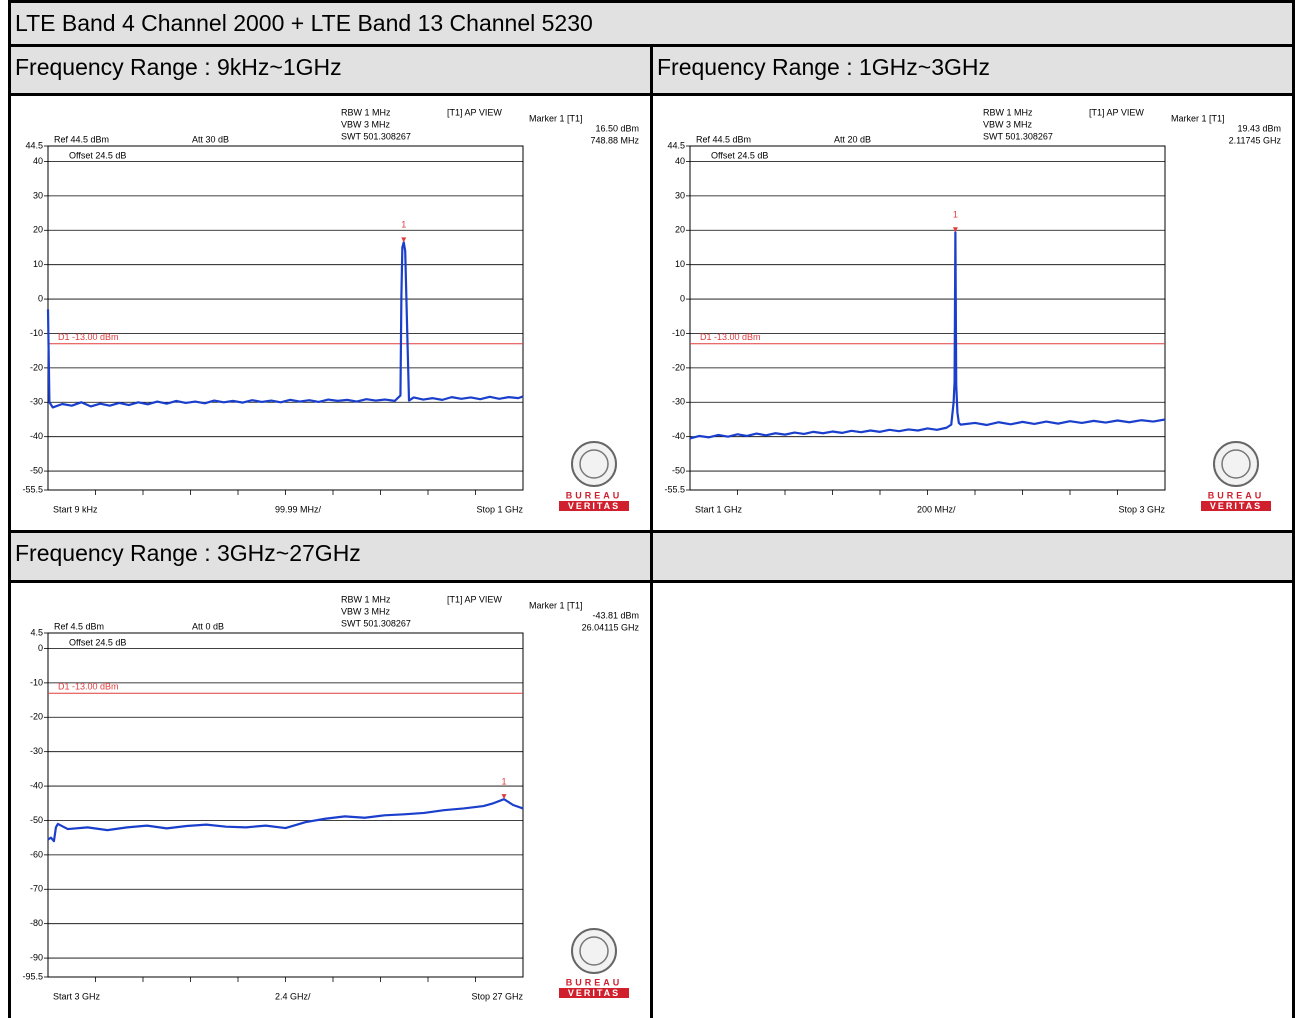 This screenshot has width=1295, height=1018. I want to click on att-label: Att 30 dB, so click(210, 139).